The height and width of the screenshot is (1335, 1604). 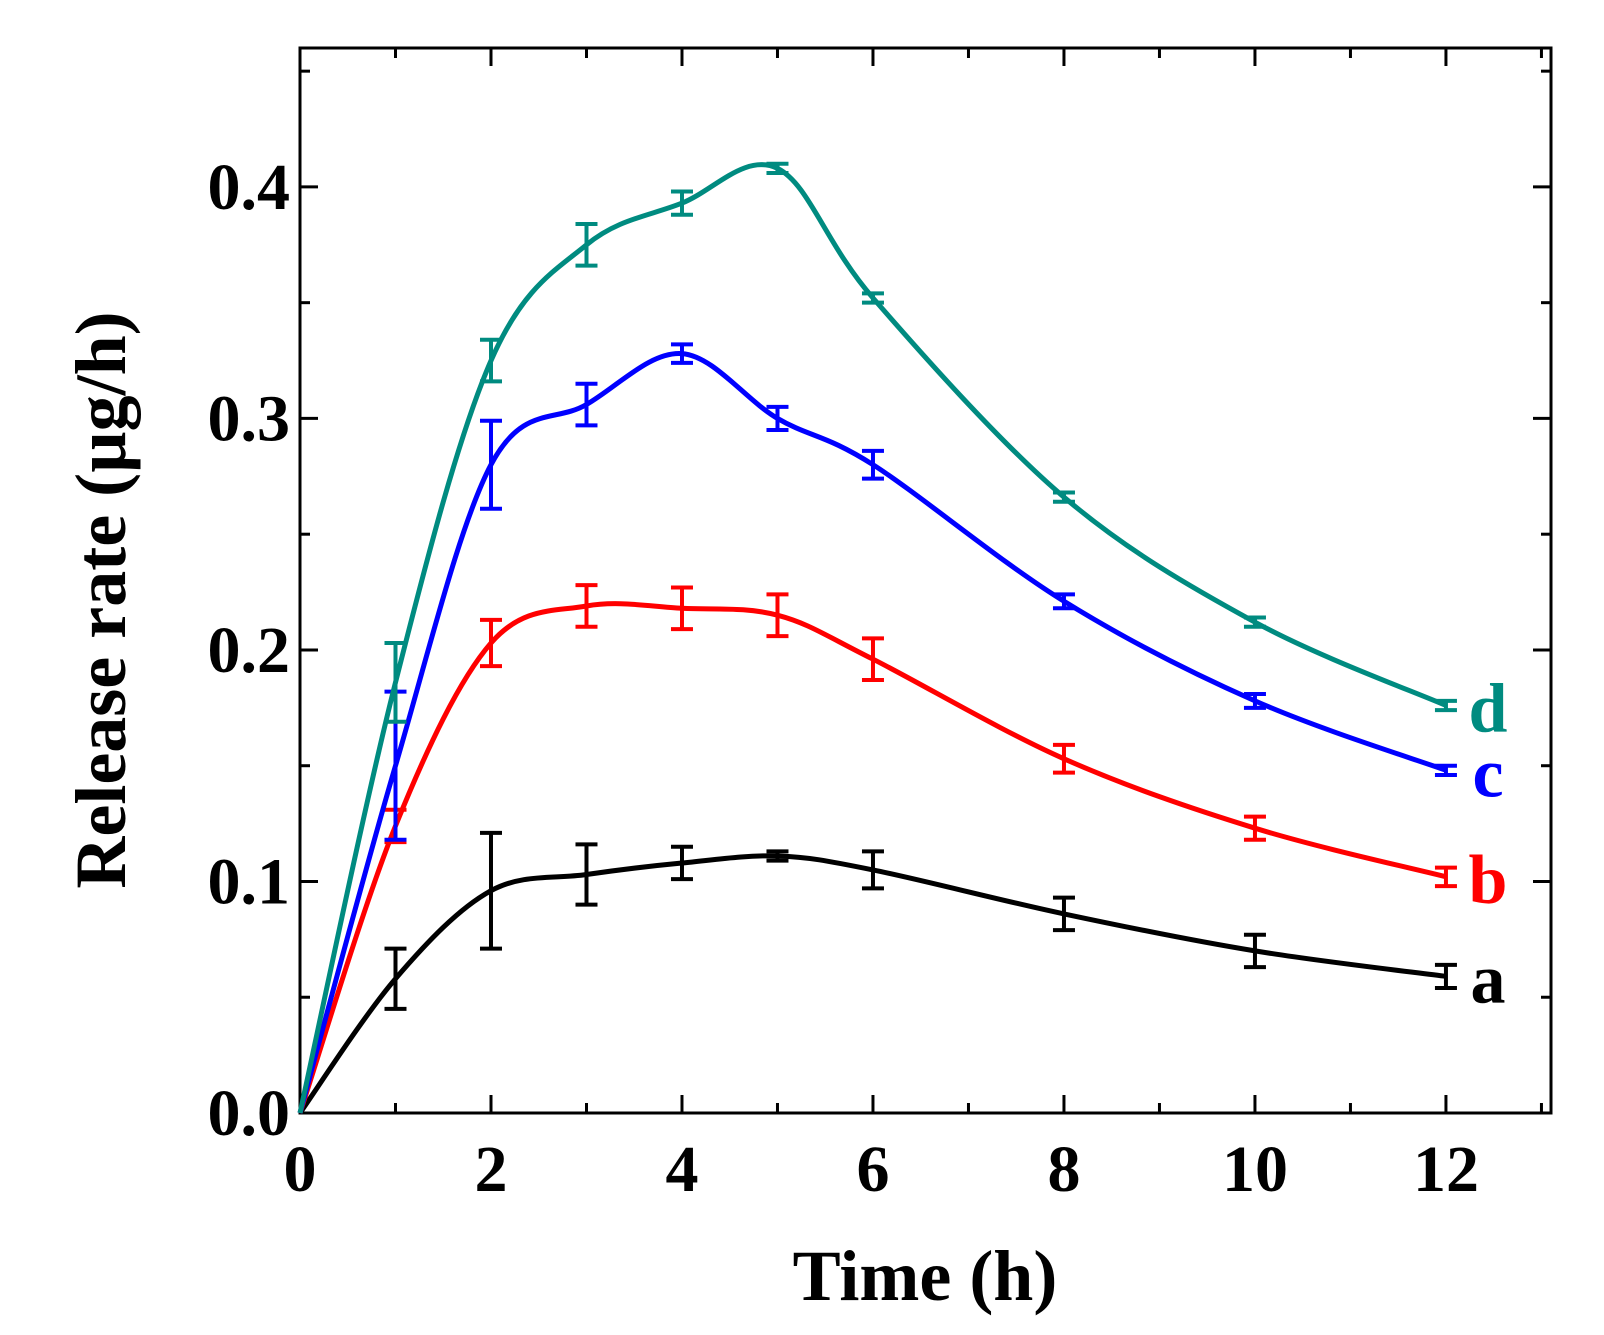 What do you see at coordinates (249, 881) in the screenshot?
I see `y-tick-label: 0.1` at bounding box center [249, 881].